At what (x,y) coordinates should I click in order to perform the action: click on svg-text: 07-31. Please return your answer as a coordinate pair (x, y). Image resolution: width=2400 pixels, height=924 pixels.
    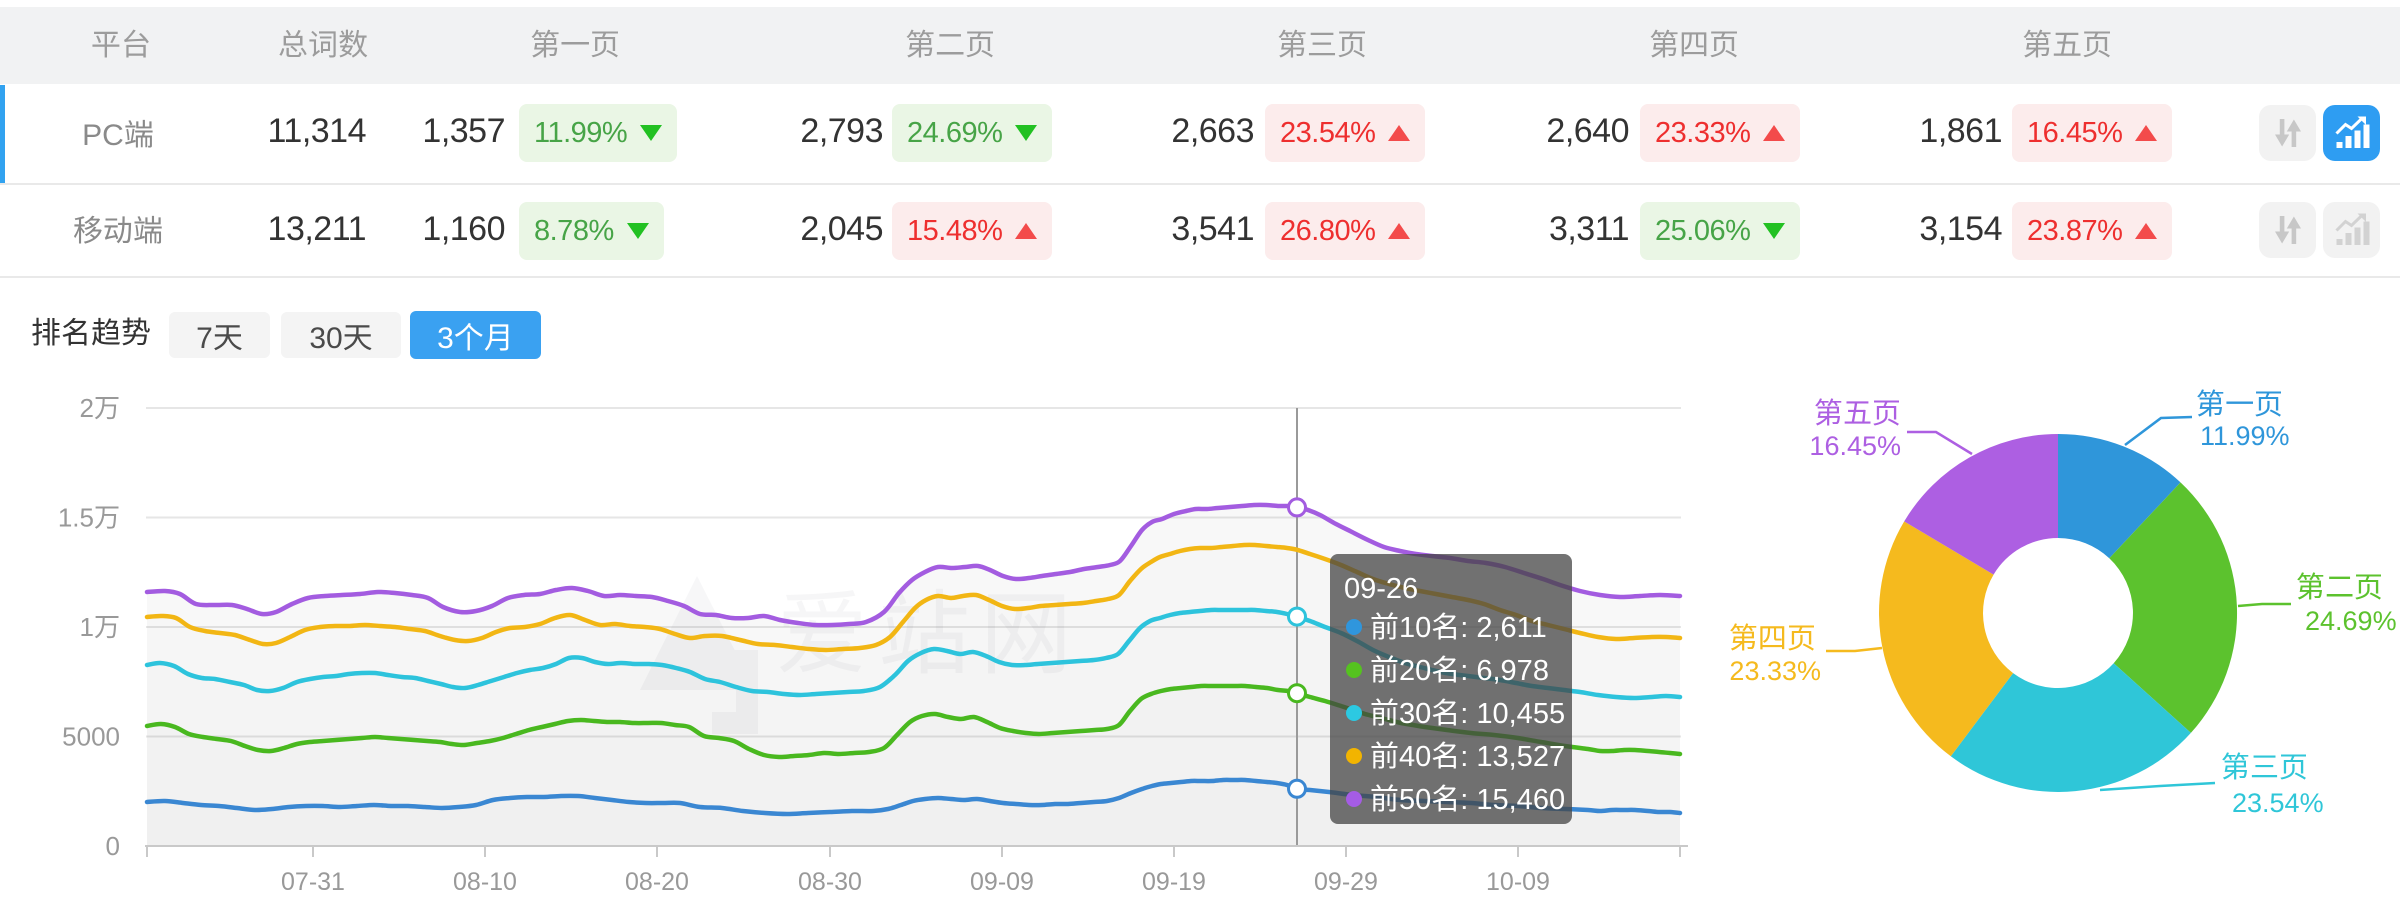
    Looking at the image, I should click on (313, 882).